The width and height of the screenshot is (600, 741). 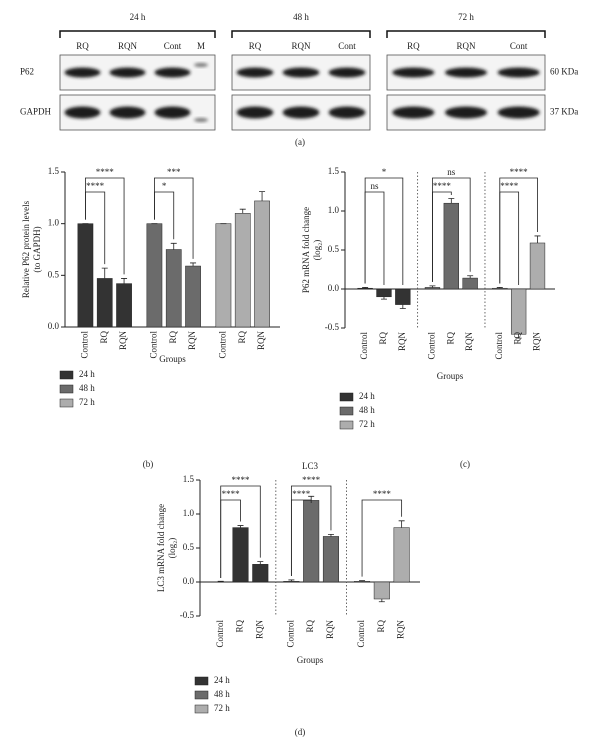 I want to click on legend-label: 72 h, so click(x=367, y=424).